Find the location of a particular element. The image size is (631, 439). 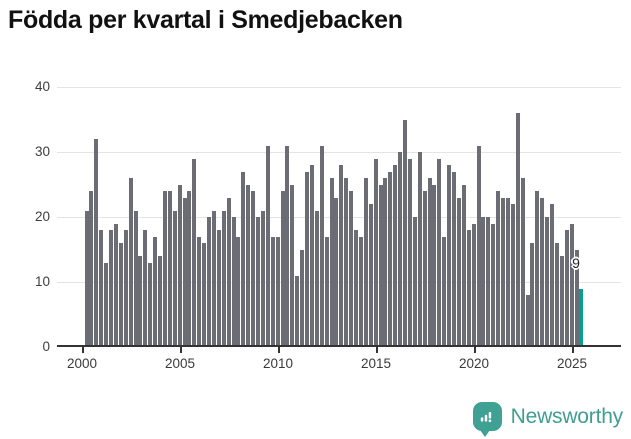

bar-2015-q4 is located at coordinates (395, 256).